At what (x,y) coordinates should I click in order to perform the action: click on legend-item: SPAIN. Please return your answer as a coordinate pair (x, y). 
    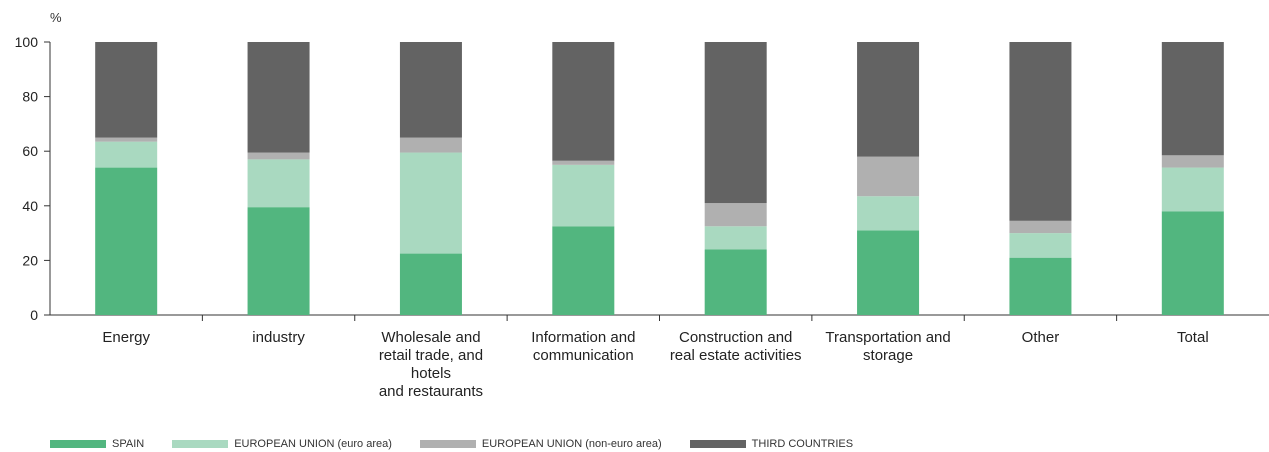
    Looking at the image, I should click on (97, 444).